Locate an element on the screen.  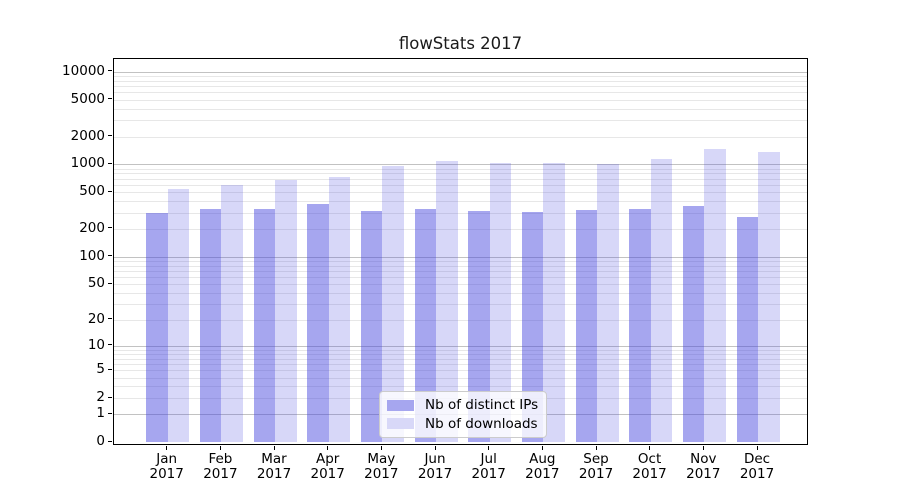
y-tick-label-10: 10 is located at coordinates (96, 344).